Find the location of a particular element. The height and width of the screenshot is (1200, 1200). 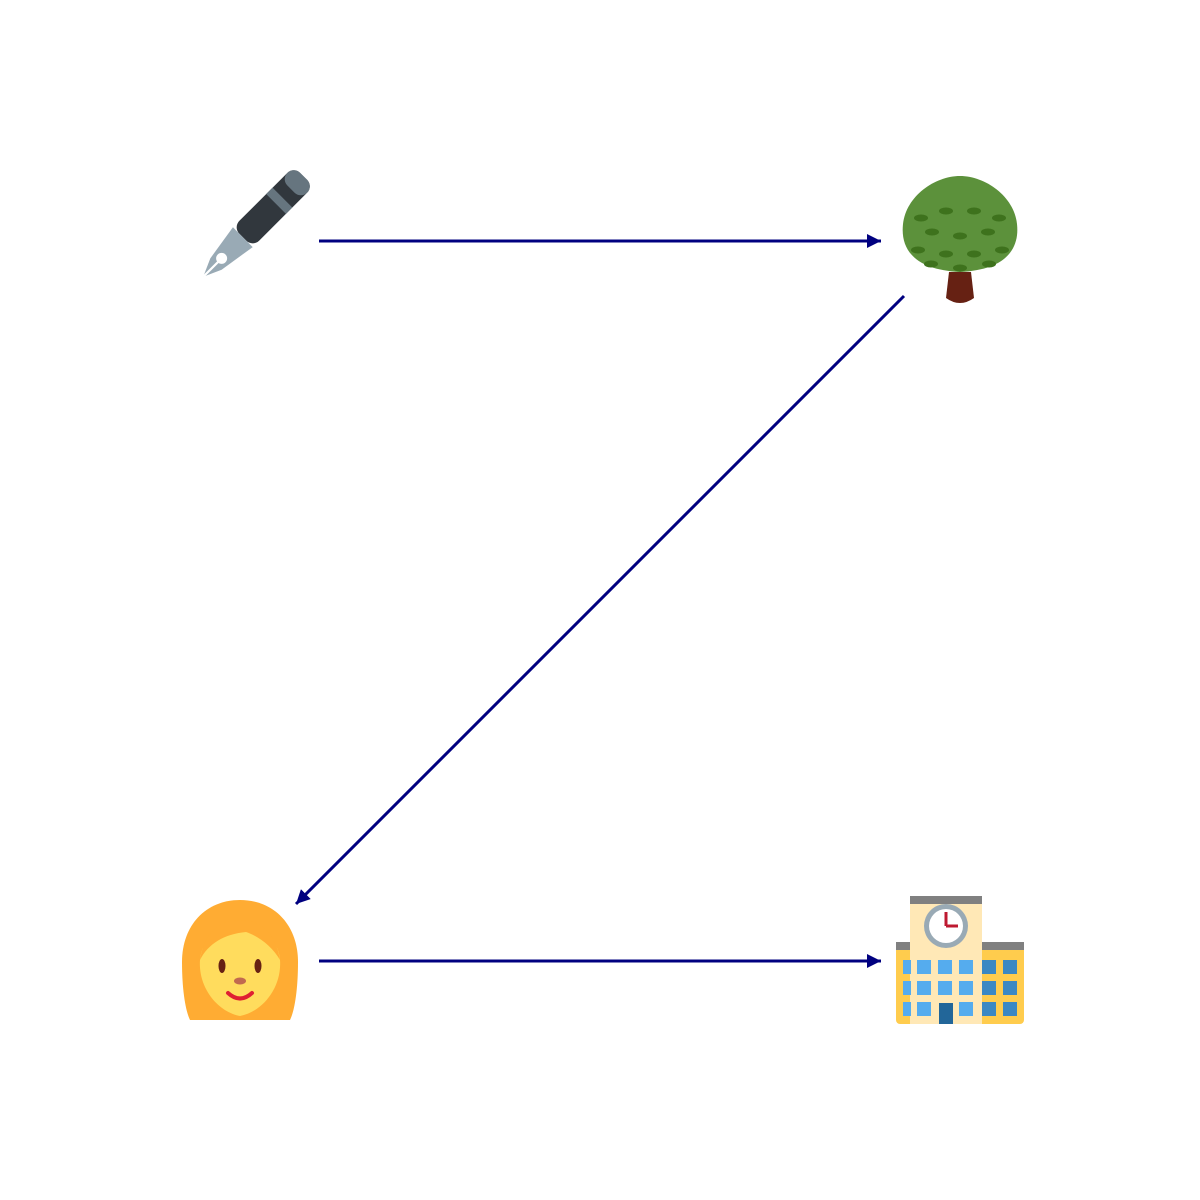

deciduous-tree-icon is located at coordinates (960, 239).